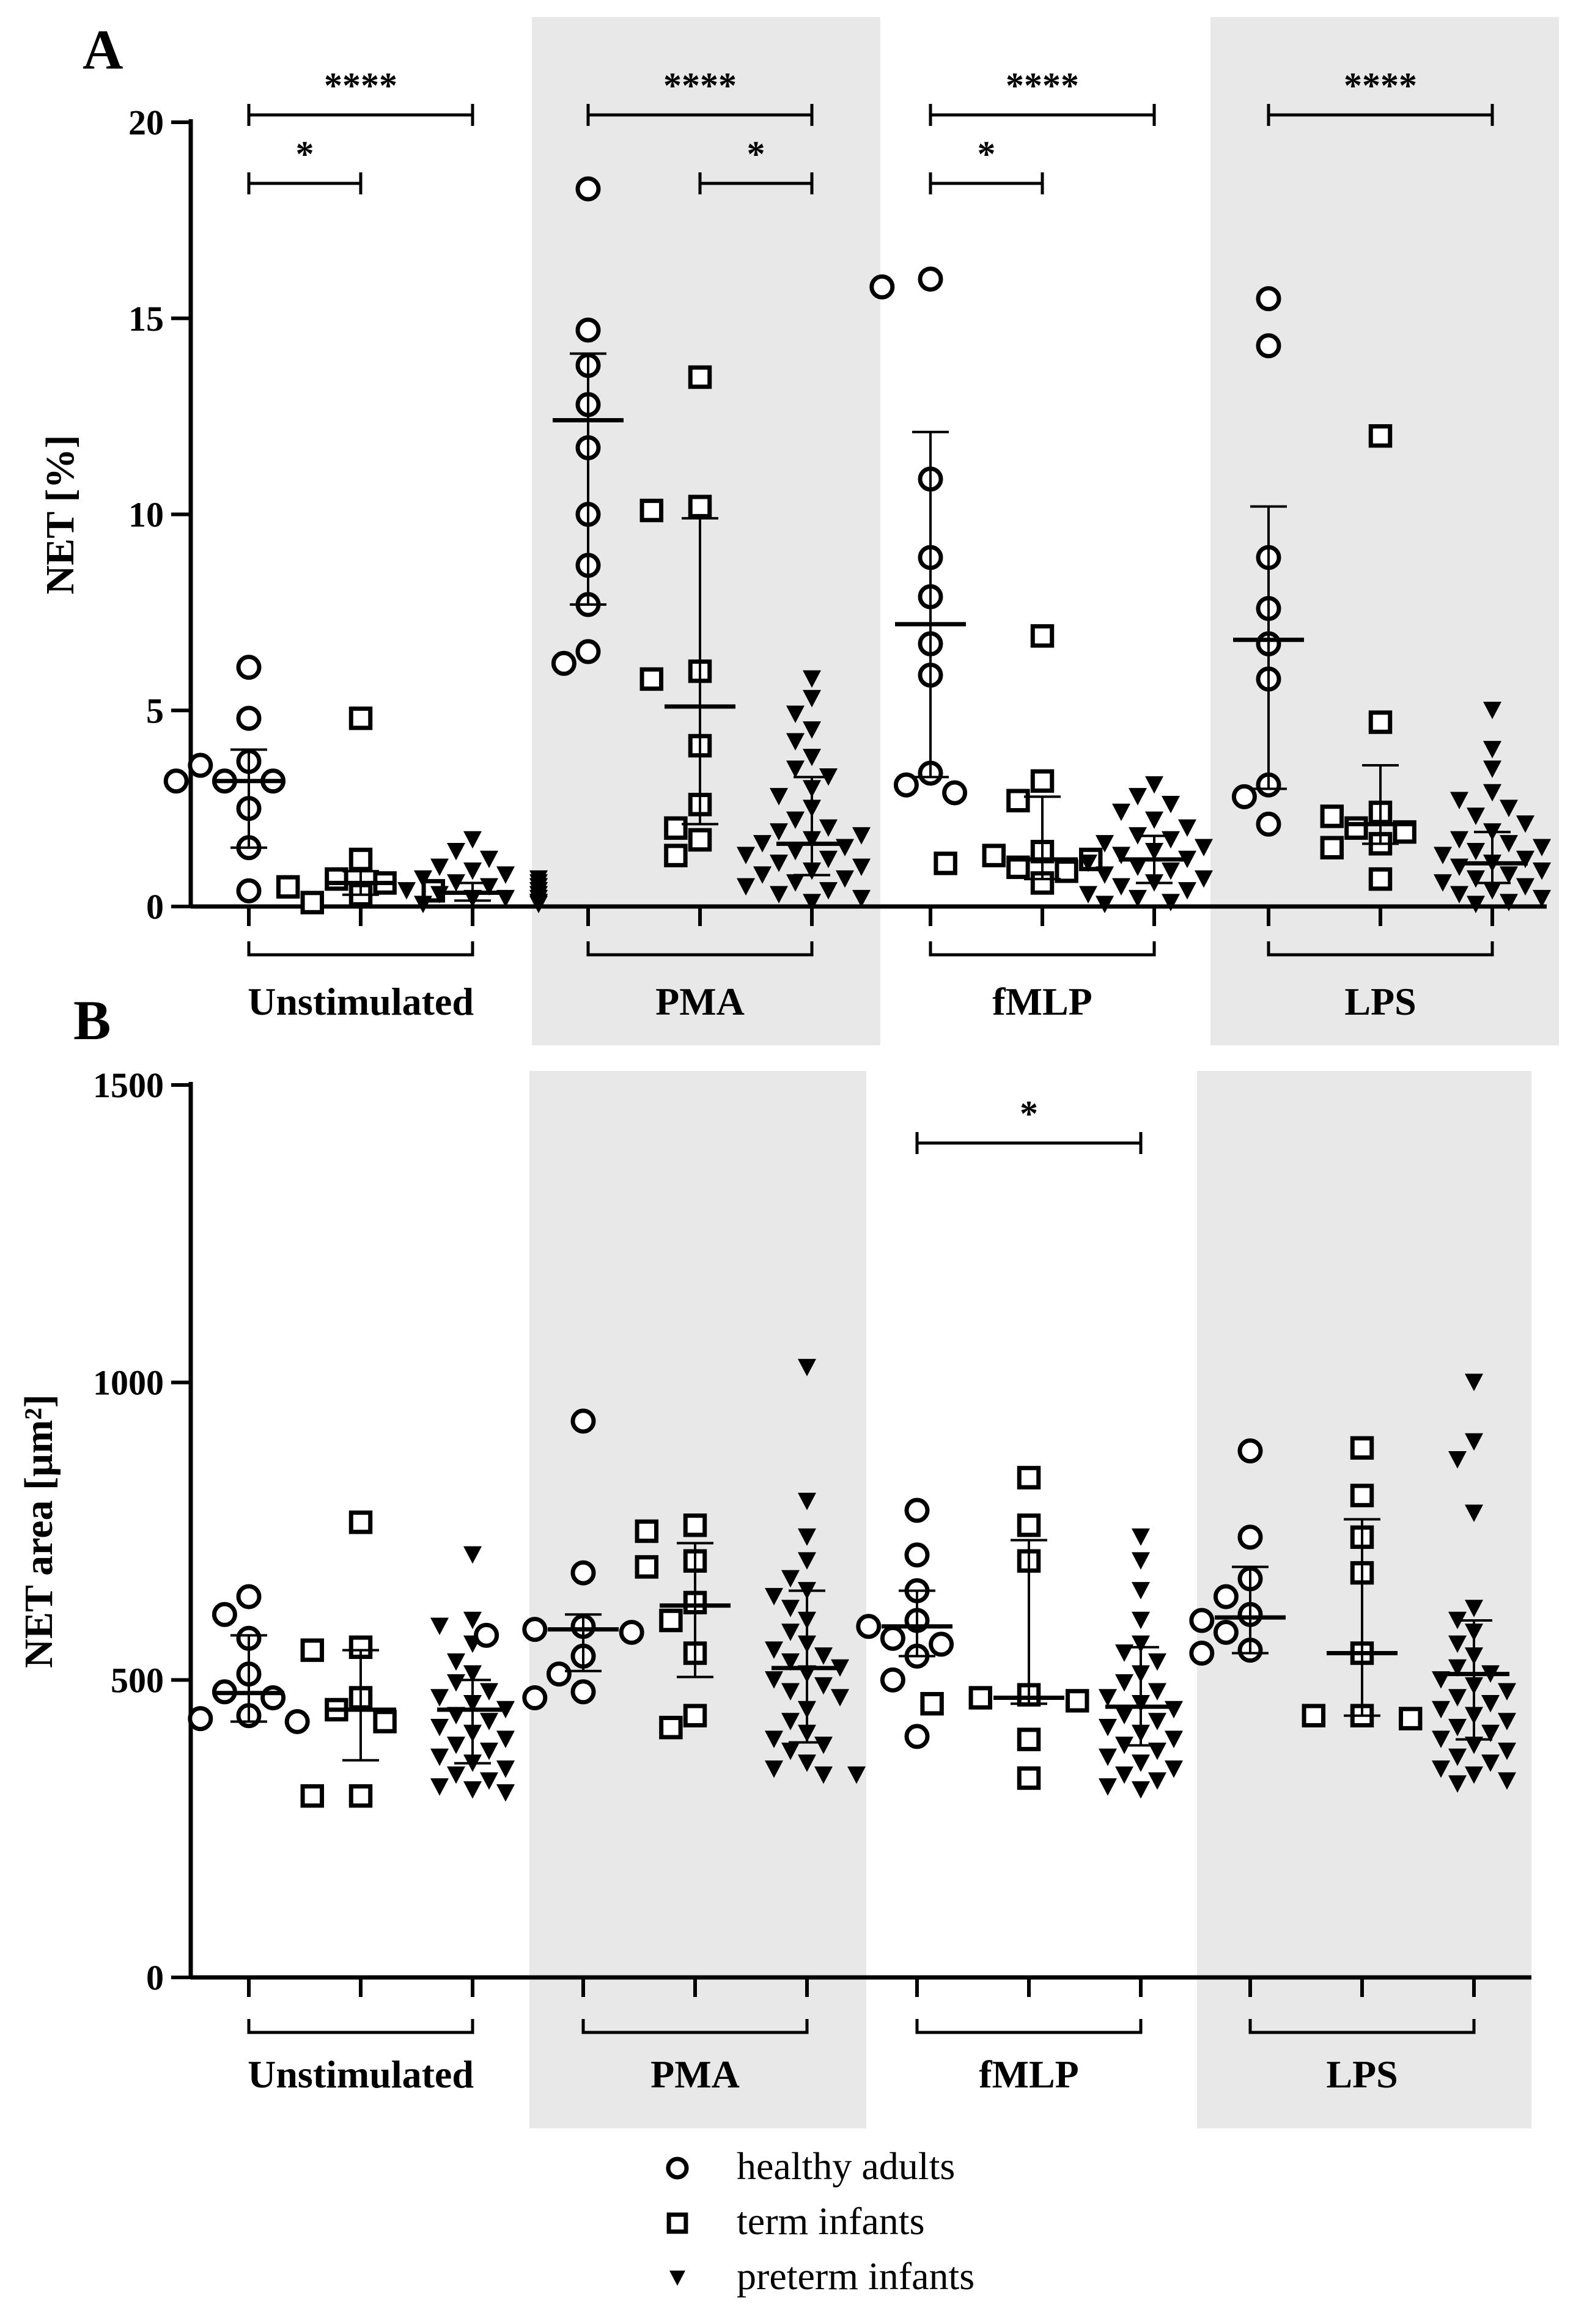  Describe the element at coordinates (146, 122) in the screenshot. I see `y-tick-label: 20` at that location.